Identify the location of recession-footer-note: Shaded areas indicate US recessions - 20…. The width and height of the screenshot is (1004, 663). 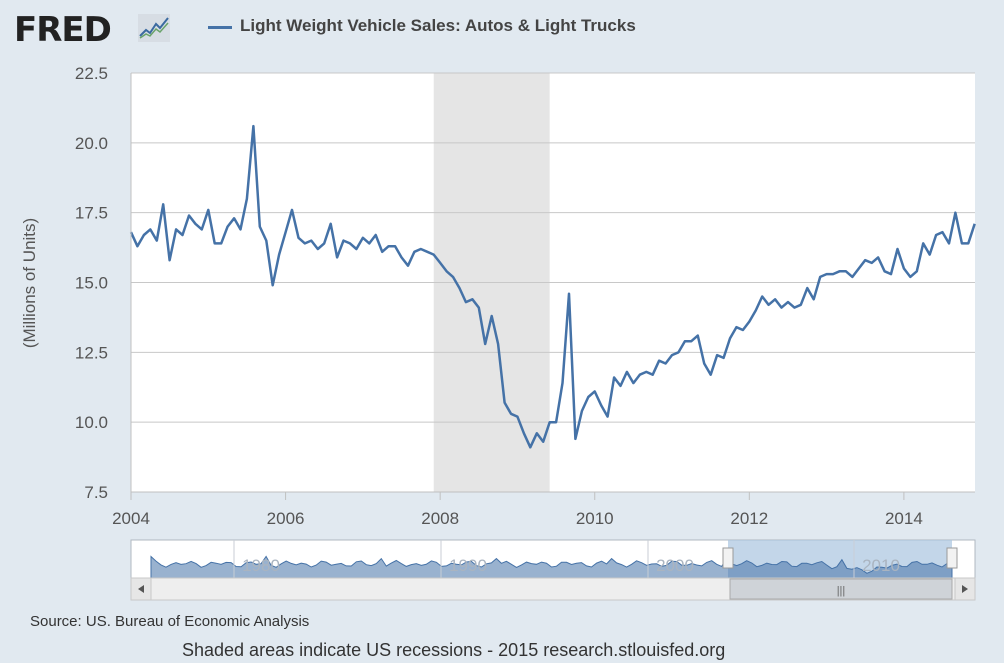
(454, 650).